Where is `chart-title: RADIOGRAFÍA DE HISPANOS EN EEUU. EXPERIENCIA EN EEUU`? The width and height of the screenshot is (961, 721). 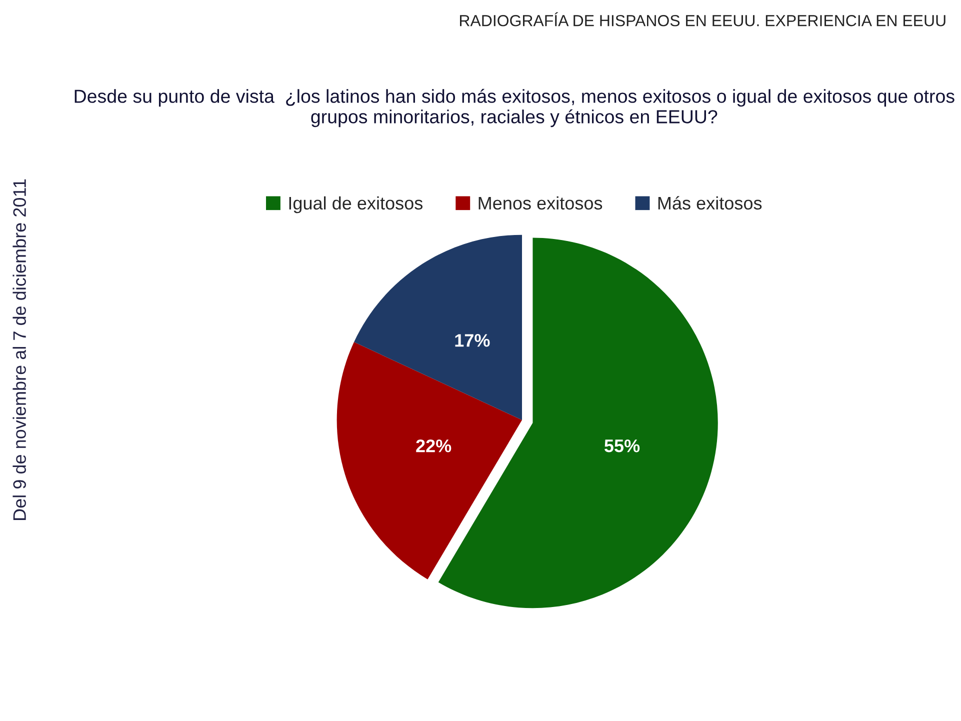 chart-title: RADIOGRAFÍA DE HISPANOS EN EEUU. EXPERIENCIA EN EEUU is located at coordinates (703, 19).